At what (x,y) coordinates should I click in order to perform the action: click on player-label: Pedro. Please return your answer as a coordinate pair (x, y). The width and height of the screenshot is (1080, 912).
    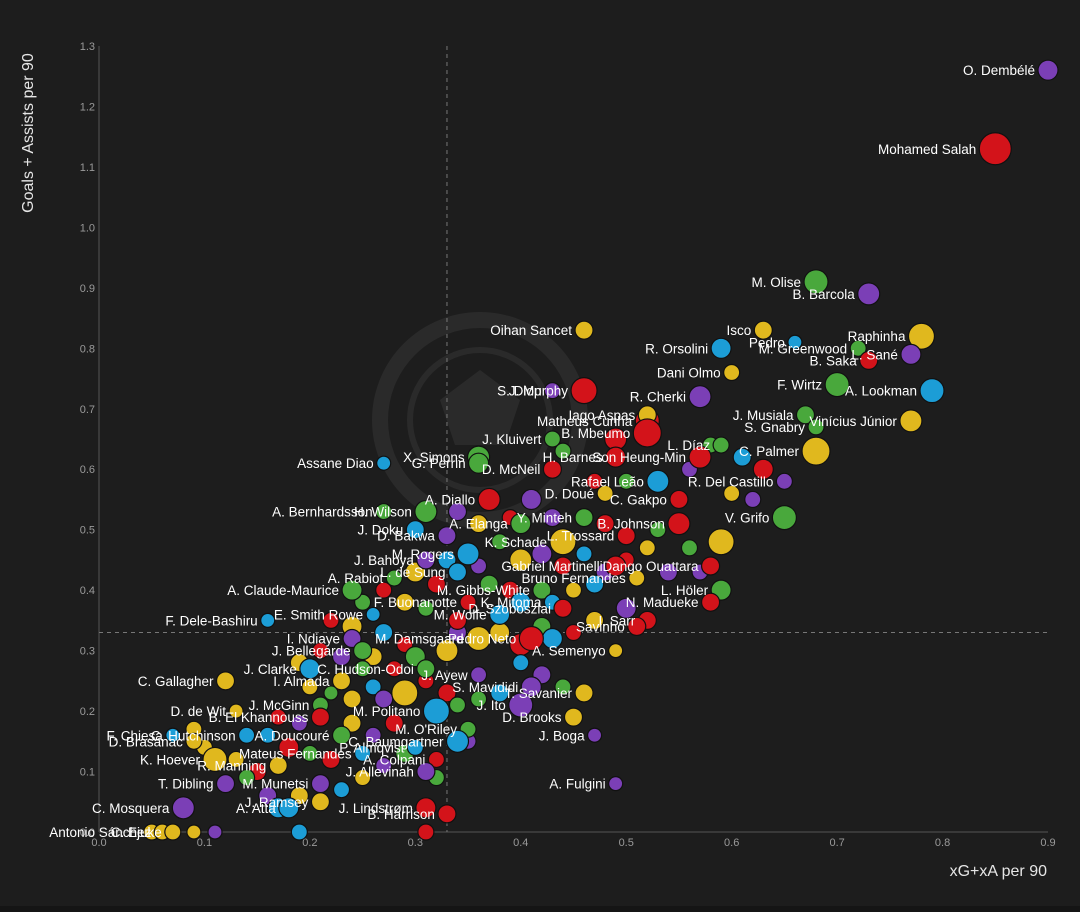
    Looking at the image, I should click on (767, 342).